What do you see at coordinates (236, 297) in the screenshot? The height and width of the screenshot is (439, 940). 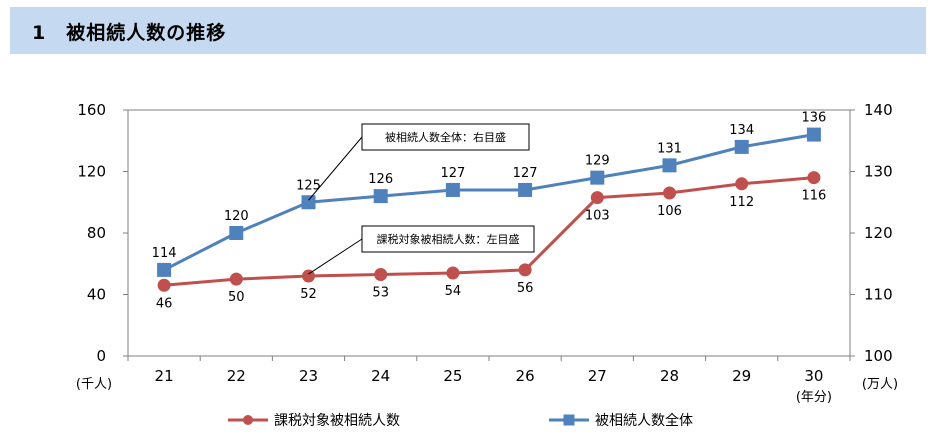 I see `data-label-red: 50` at bounding box center [236, 297].